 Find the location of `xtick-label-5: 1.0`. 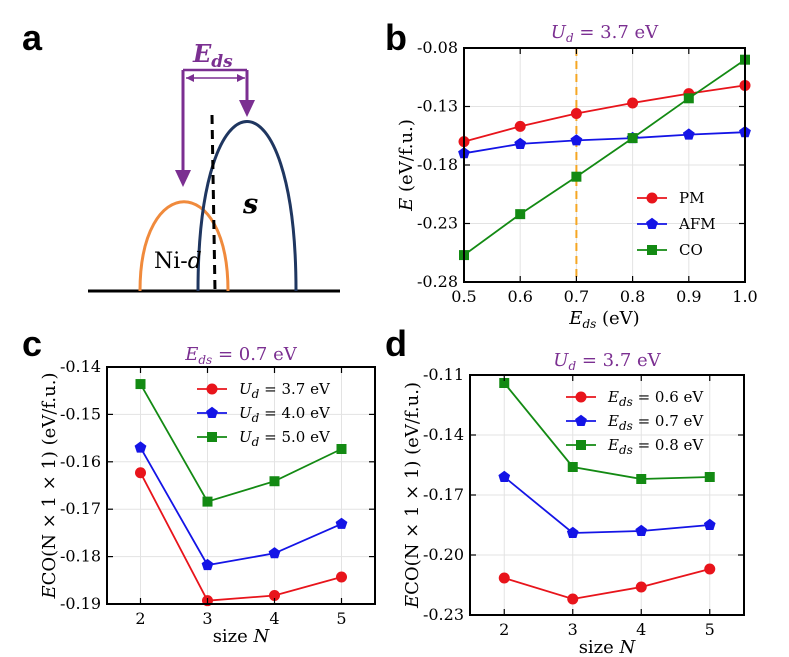

xtick-label-5: 1.0 is located at coordinates (744, 296).